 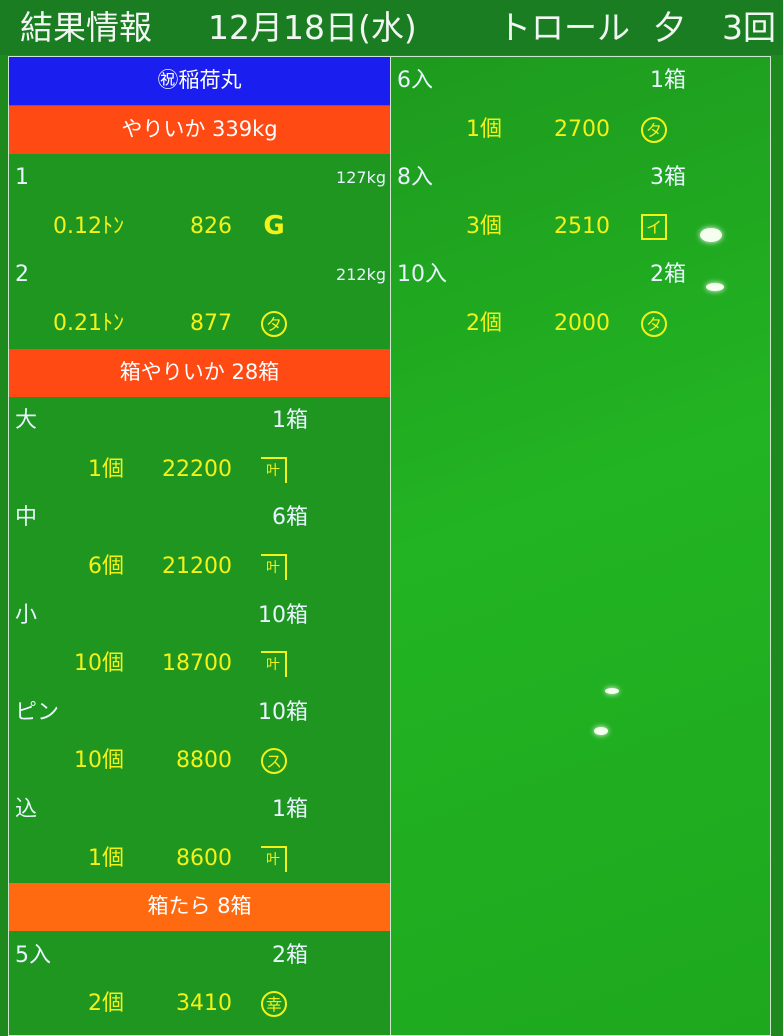 What do you see at coordinates (668, 178) in the screenshot?
I see `box-count: 3箱` at bounding box center [668, 178].